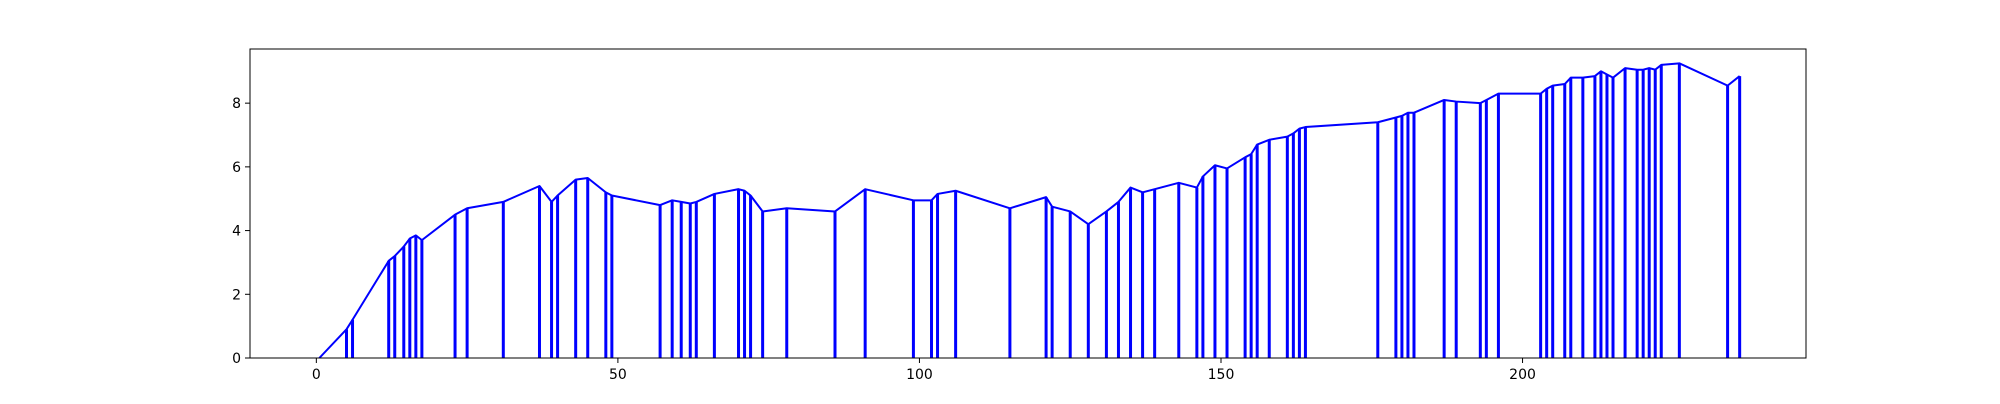  What do you see at coordinates (236, 359) in the screenshot?
I see `y-tick-label: 0` at bounding box center [236, 359].